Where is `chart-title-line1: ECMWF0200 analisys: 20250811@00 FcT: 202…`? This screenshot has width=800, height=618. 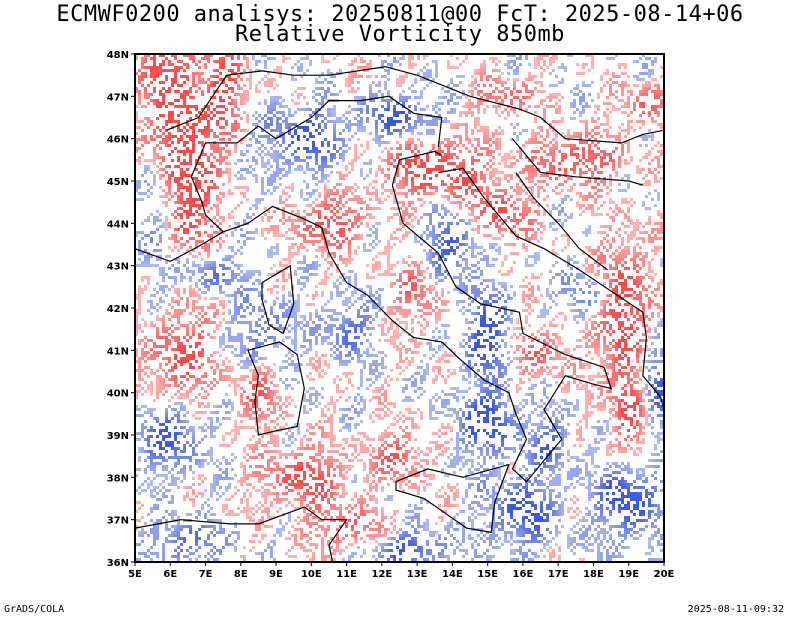 chart-title-line1: ECMWF0200 analisys: 20250811@00 FcT: 202… is located at coordinates (400, 14).